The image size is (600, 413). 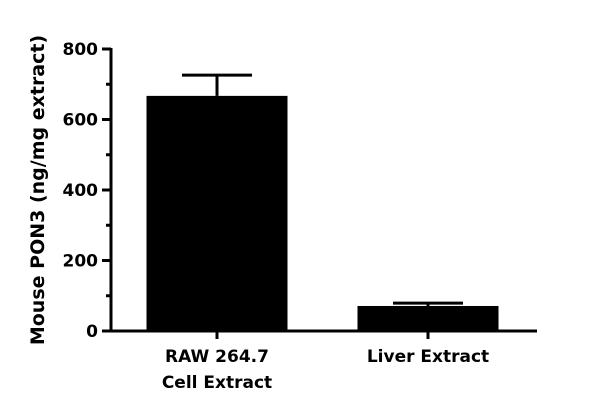 I want to click on y-tick-label: 800, so click(x=81, y=50).